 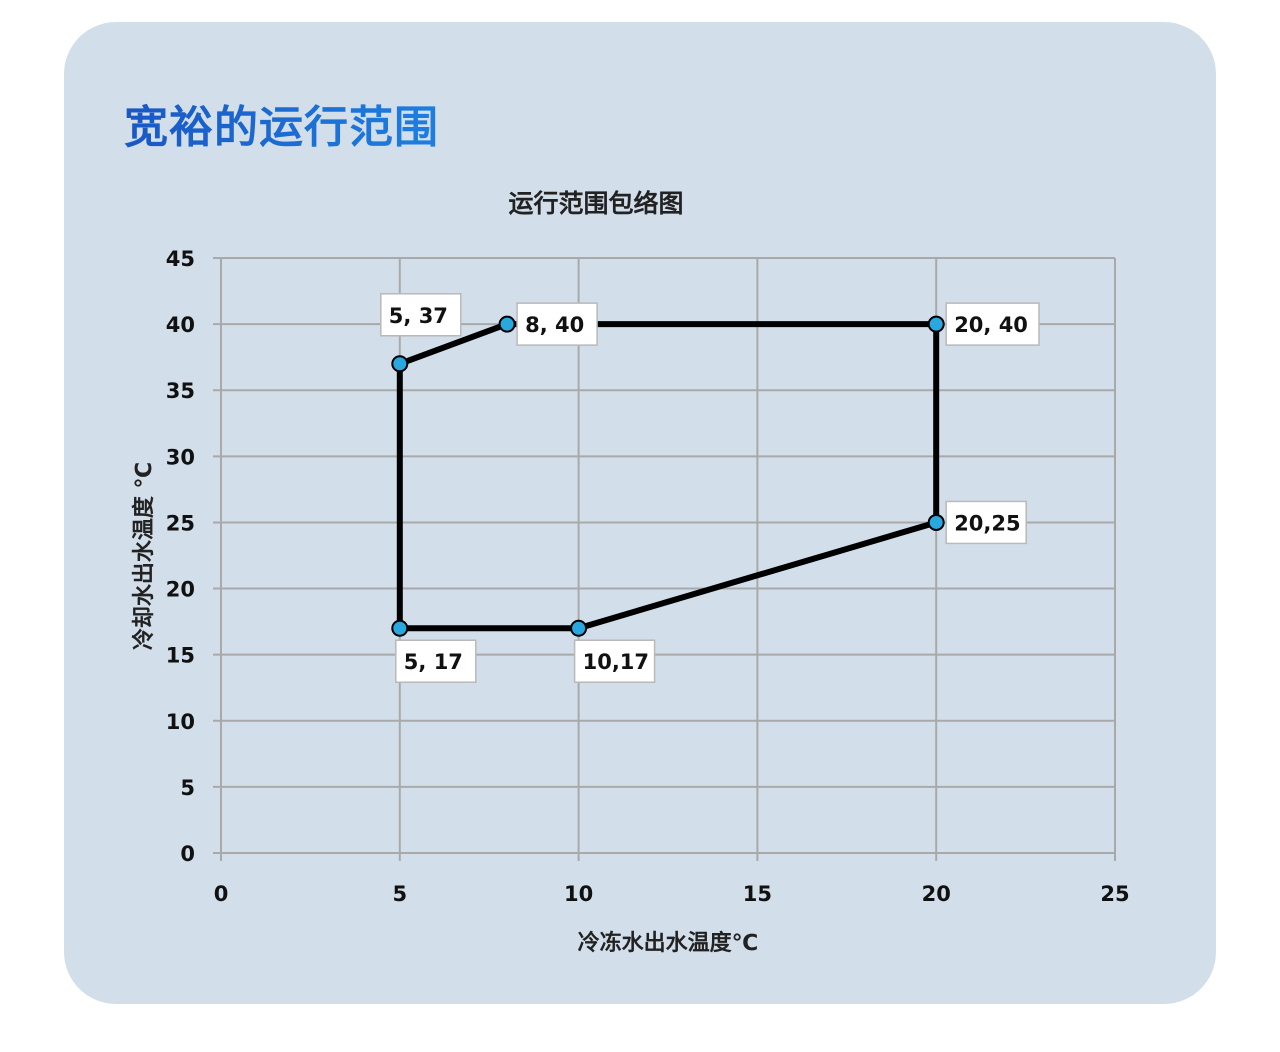 What do you see at coordinates (418, 316) in the screenshot?
I see `point-label-5-37: 5, 37` at bounding box center [418, 316].